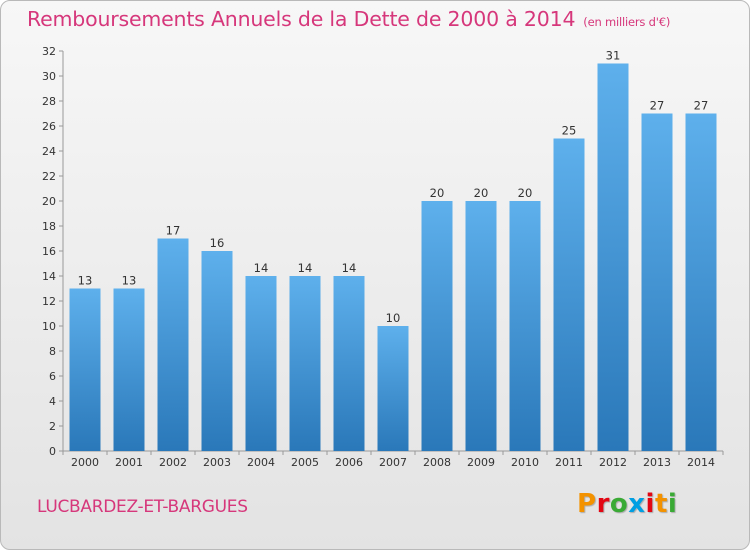  I want to click on x-tick-label: 2006, so click(349, 462).